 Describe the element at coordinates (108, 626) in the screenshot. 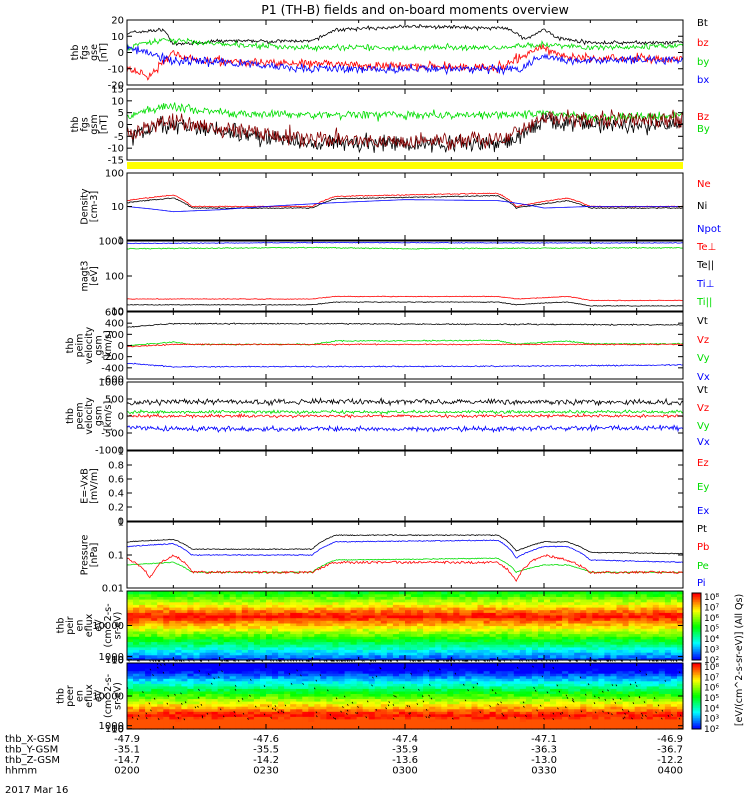

I see `y-tick-label: 10000` at that location.